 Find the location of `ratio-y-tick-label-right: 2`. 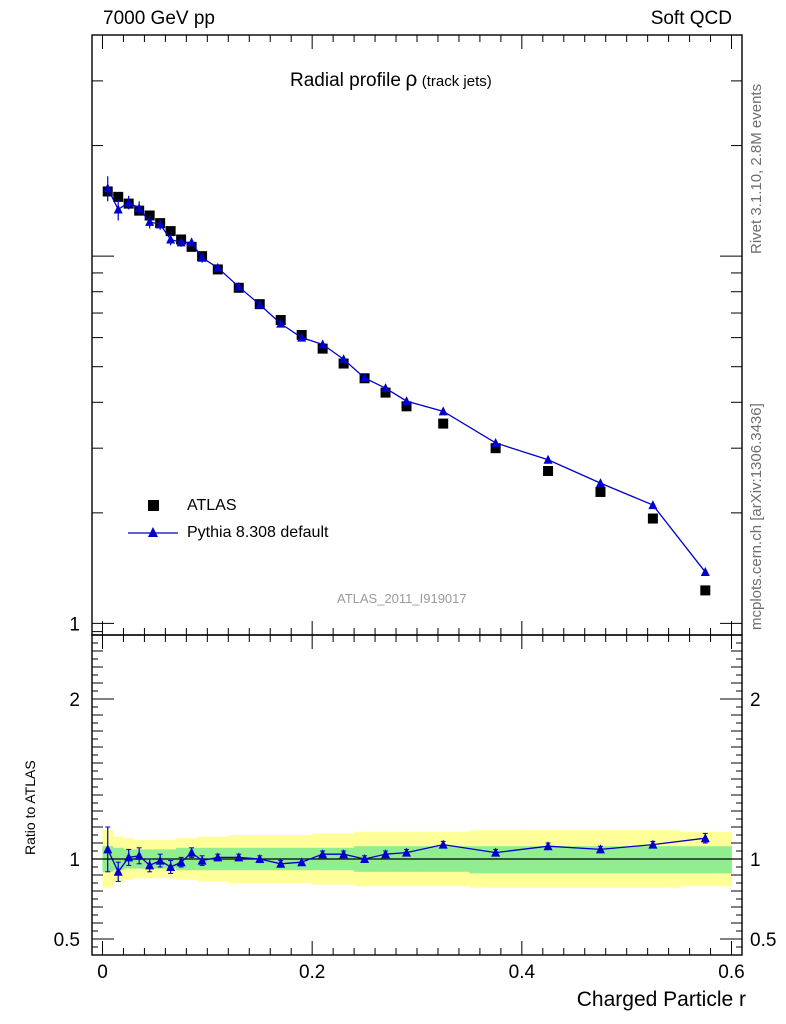

ratio-y-tick-label-right: 2 is located at coordinates (755, 700).